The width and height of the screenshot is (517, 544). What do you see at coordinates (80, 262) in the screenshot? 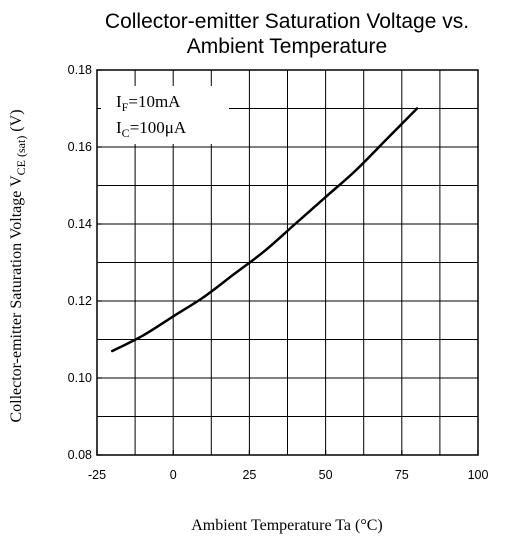
I see `y-tick-labels: 0.08 0.10 0.12 0.14 0.16 0.18` at bounding box center [80, 262].